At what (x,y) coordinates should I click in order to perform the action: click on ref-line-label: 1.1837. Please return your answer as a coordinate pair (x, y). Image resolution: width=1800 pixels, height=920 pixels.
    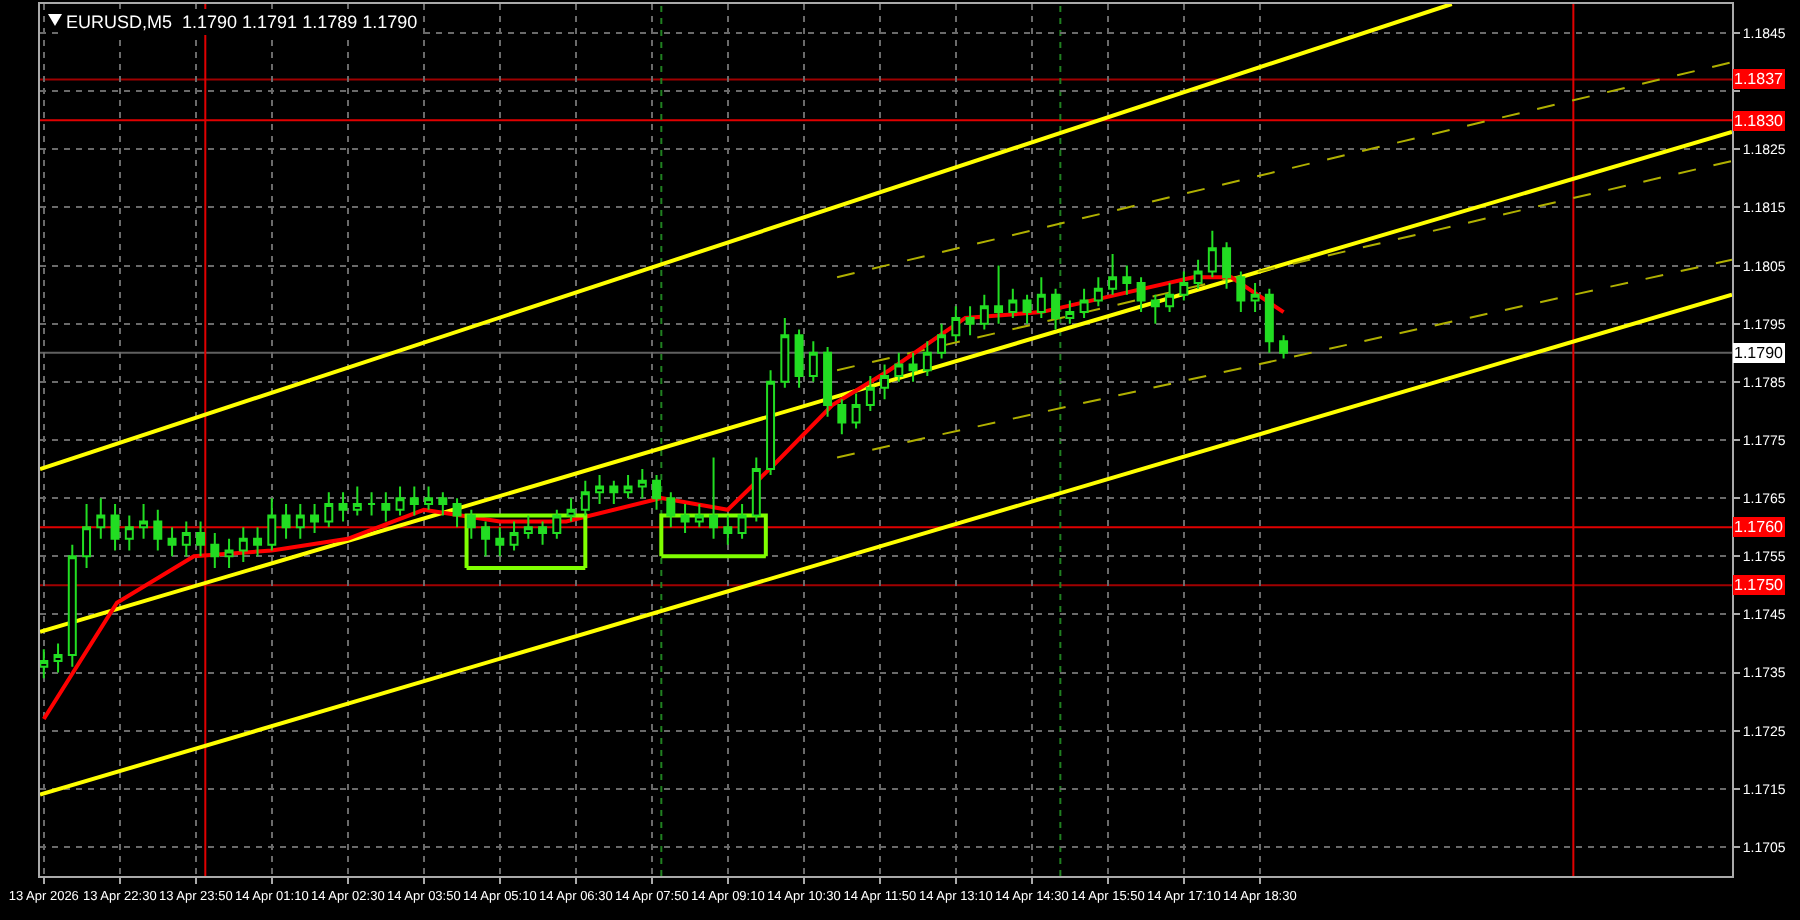
    Looking at the image, I should click on (1759, 79).